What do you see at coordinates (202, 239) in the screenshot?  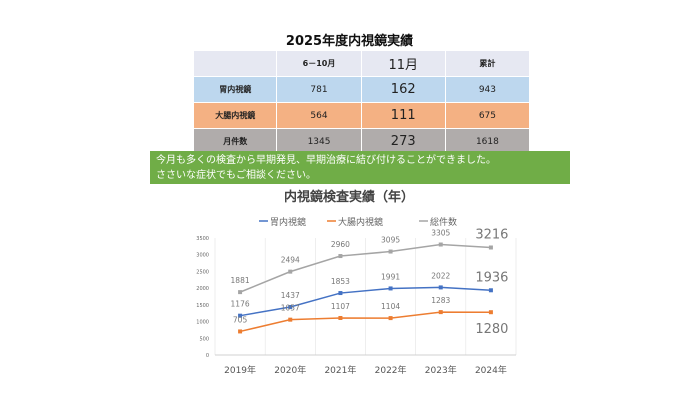 I see `y-tick-label: 3500` at bounding box center [202, 239].